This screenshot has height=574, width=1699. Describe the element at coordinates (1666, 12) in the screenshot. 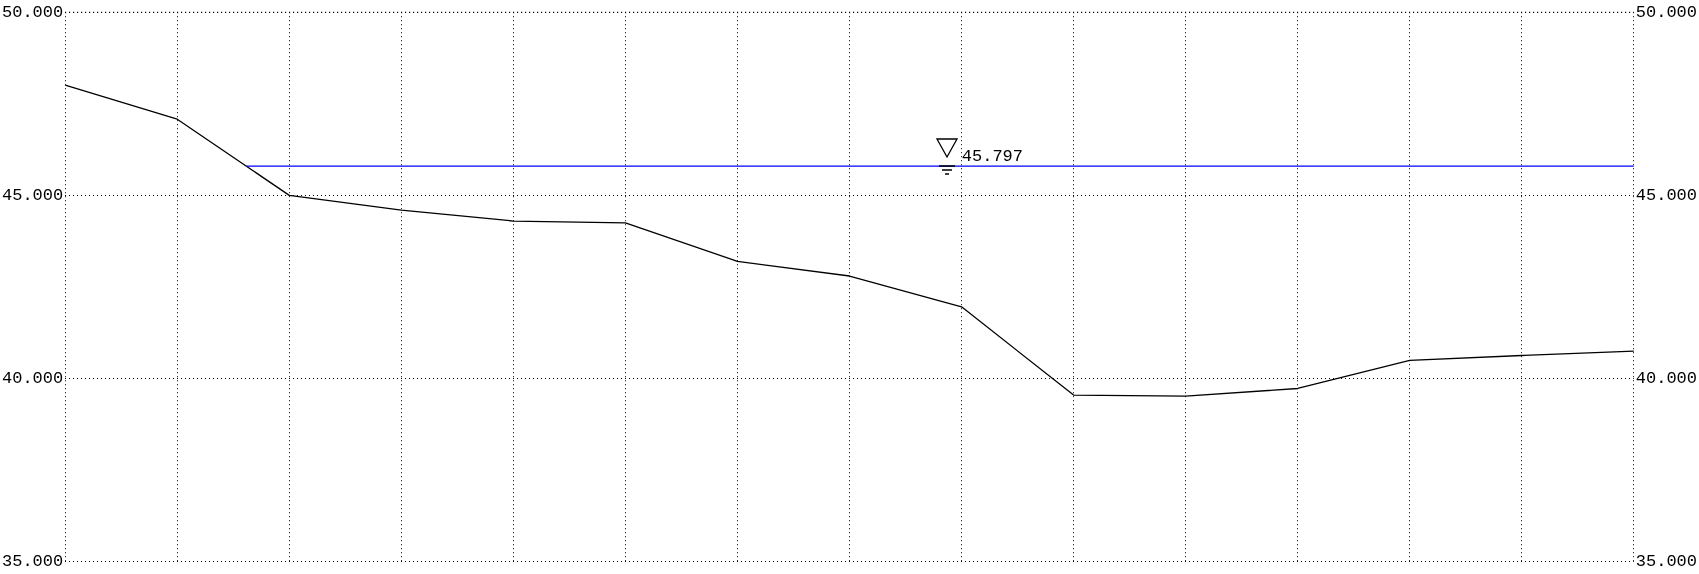

I see `y2-tick-label: 50.000` at that location.